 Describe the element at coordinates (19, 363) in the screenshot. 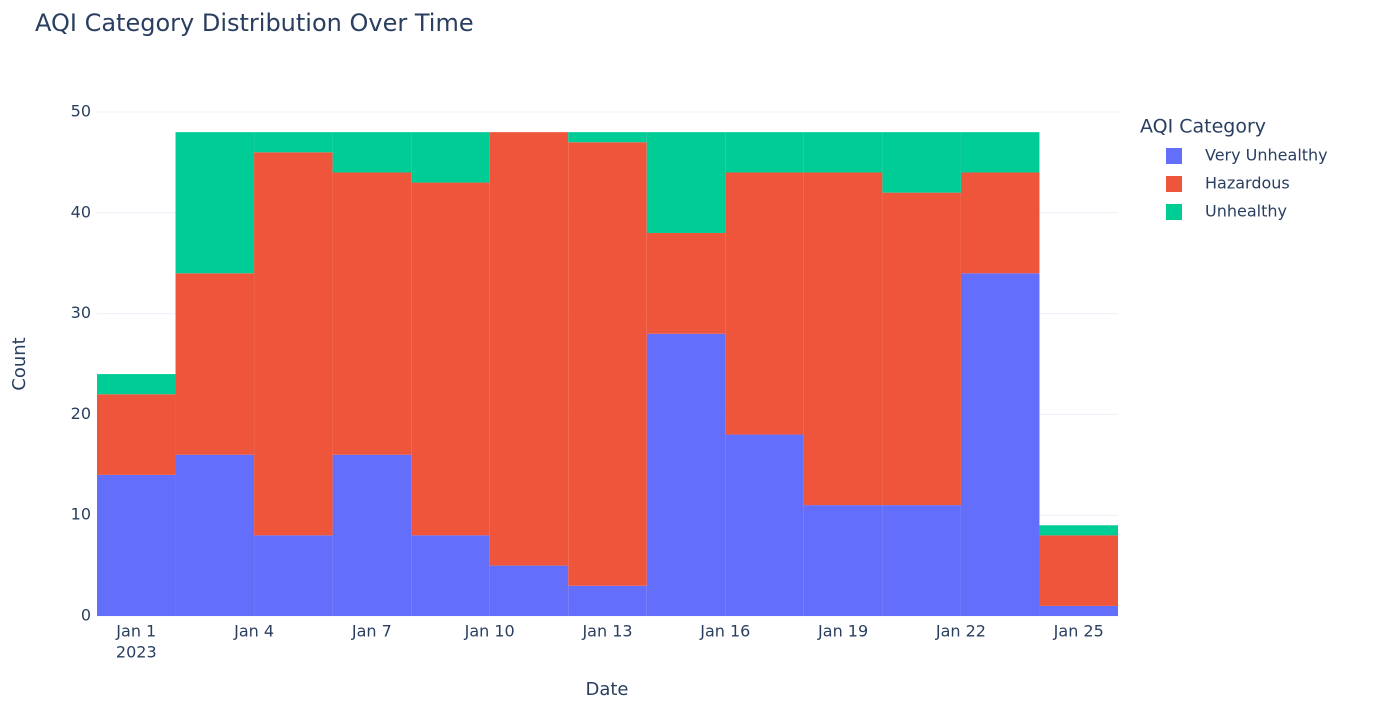

I see `y-axis-label: Count` at that location.